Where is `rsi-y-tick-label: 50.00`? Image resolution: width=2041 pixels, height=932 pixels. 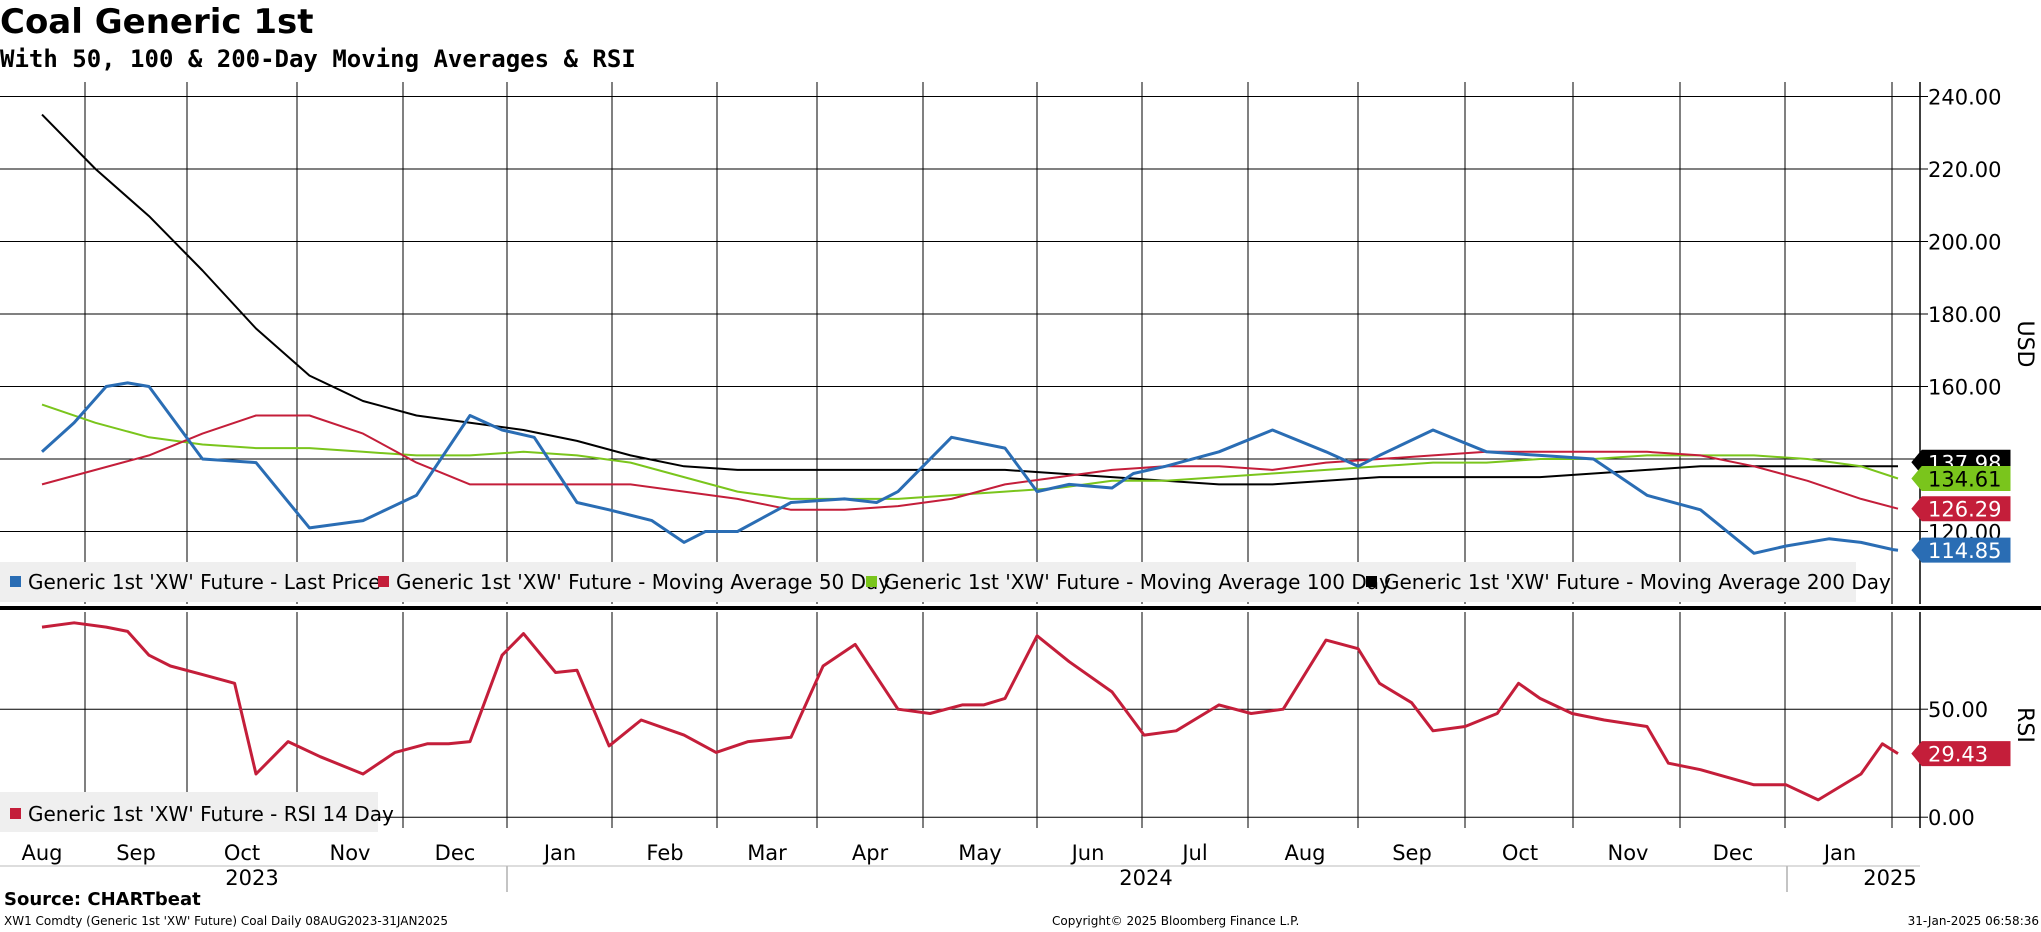
rsi-y-tick-label: 50.00 is located at coordinates (1958, 710).